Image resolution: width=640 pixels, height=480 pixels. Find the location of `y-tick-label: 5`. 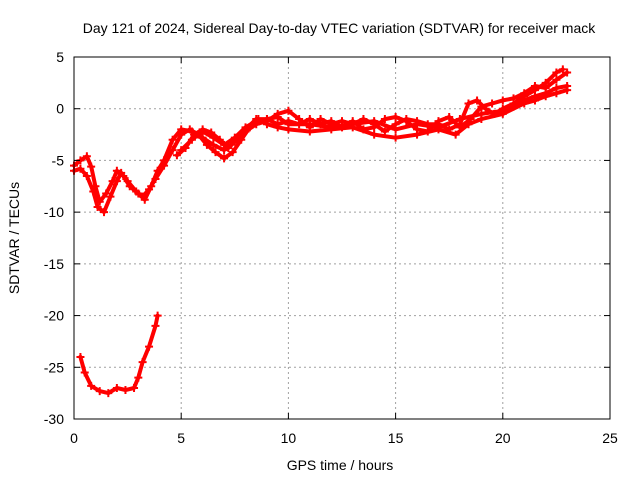

y-tick-label: 5 is located at coordinates (60, 57).